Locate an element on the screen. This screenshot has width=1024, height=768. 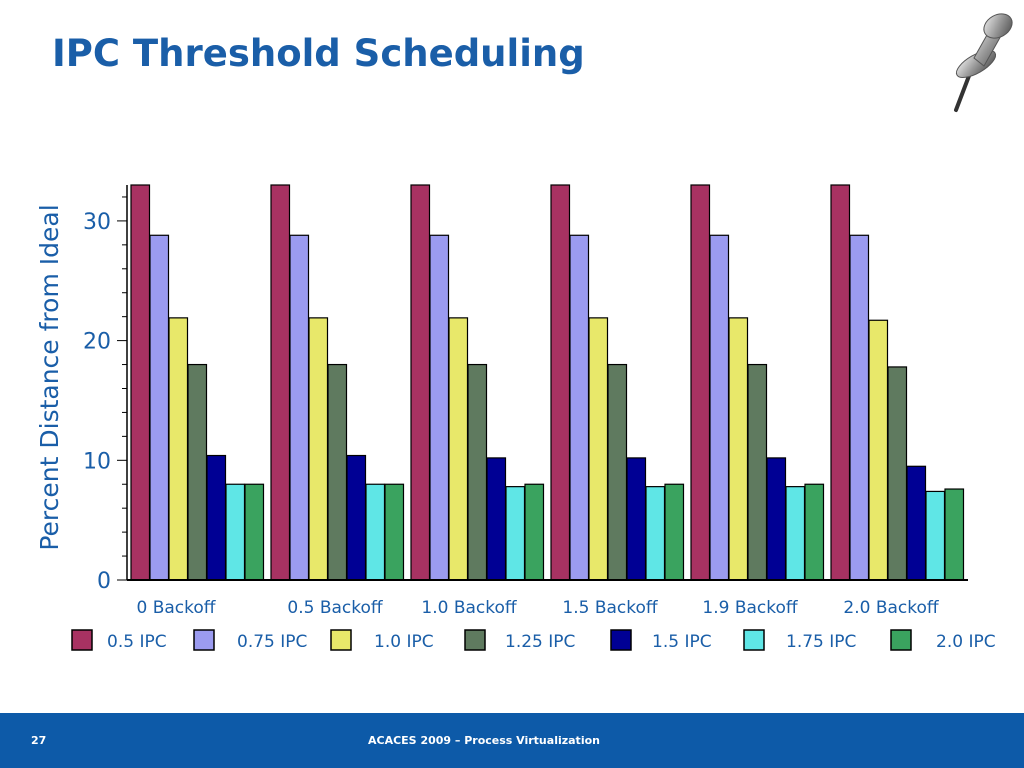
page-number: 27 is located at coordinates (39, 740).